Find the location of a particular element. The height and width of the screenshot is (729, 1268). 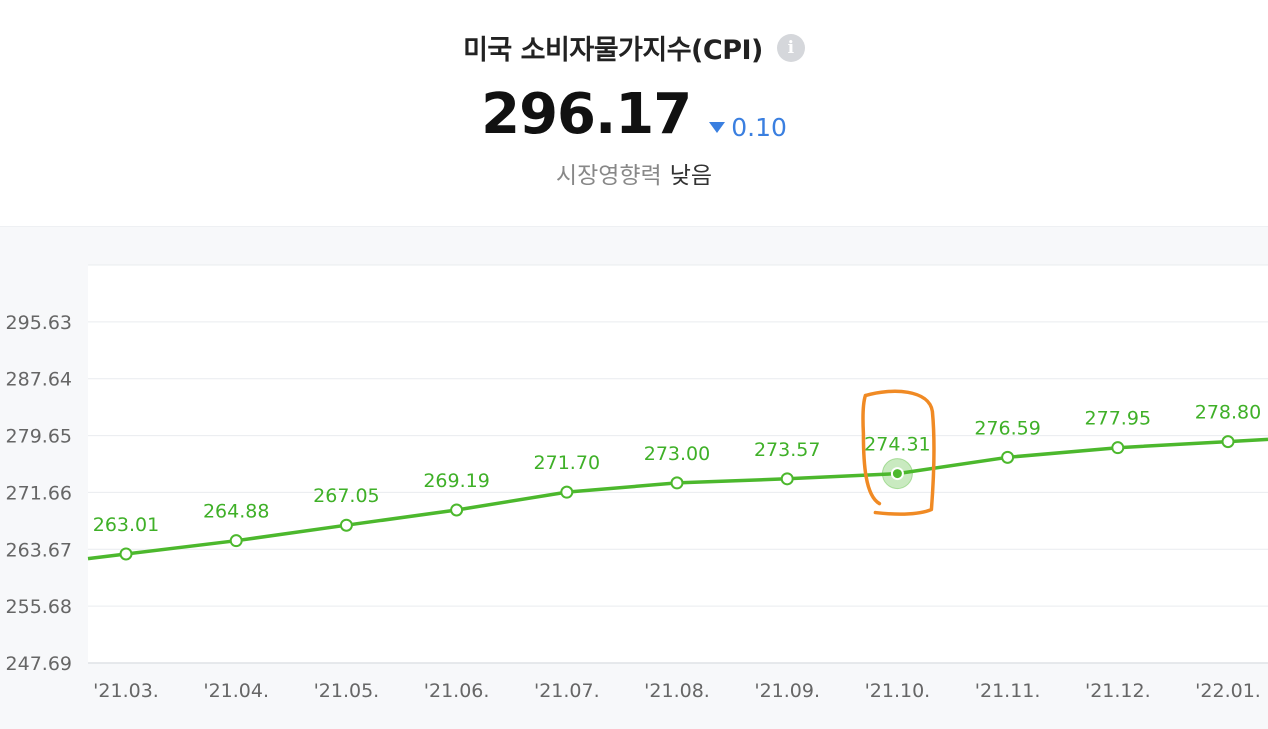

highlight-annotation is located at coordinates (898, 452).